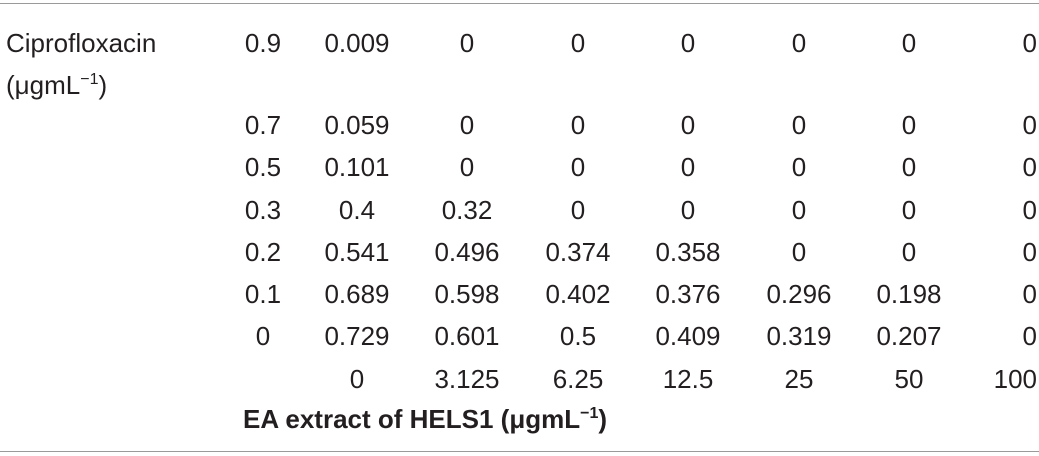 Image resolution: width=1039 pixels, height=456 pixels. Describe the element at coordinates (688, 336) in the screenshot. I see `table-cell: 0.409` at that location.